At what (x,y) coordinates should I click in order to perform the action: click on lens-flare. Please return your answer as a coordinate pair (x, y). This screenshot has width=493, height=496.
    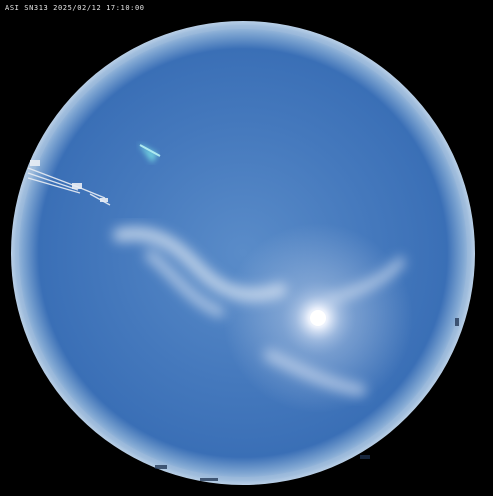
    Looking at the image, I should click on (148, 153).